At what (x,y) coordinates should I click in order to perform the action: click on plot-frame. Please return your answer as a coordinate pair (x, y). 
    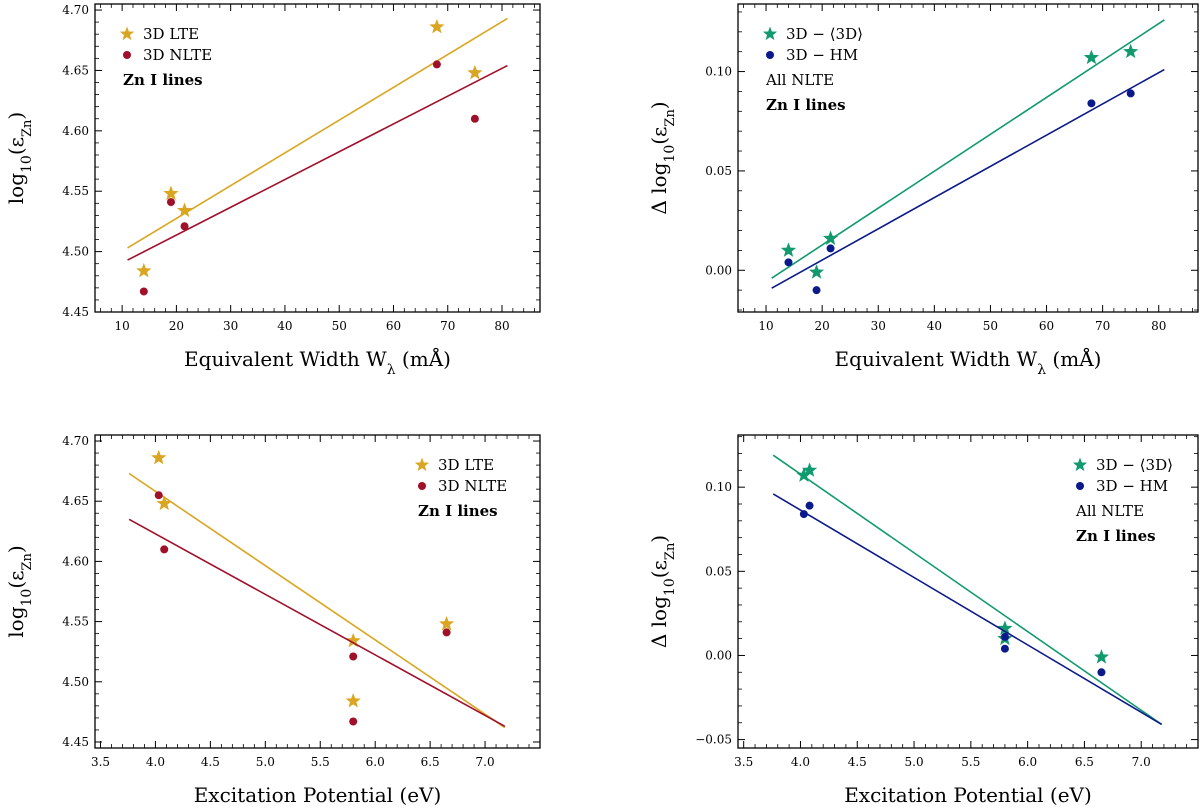
    Looking at the image, I should click on (968, 591).